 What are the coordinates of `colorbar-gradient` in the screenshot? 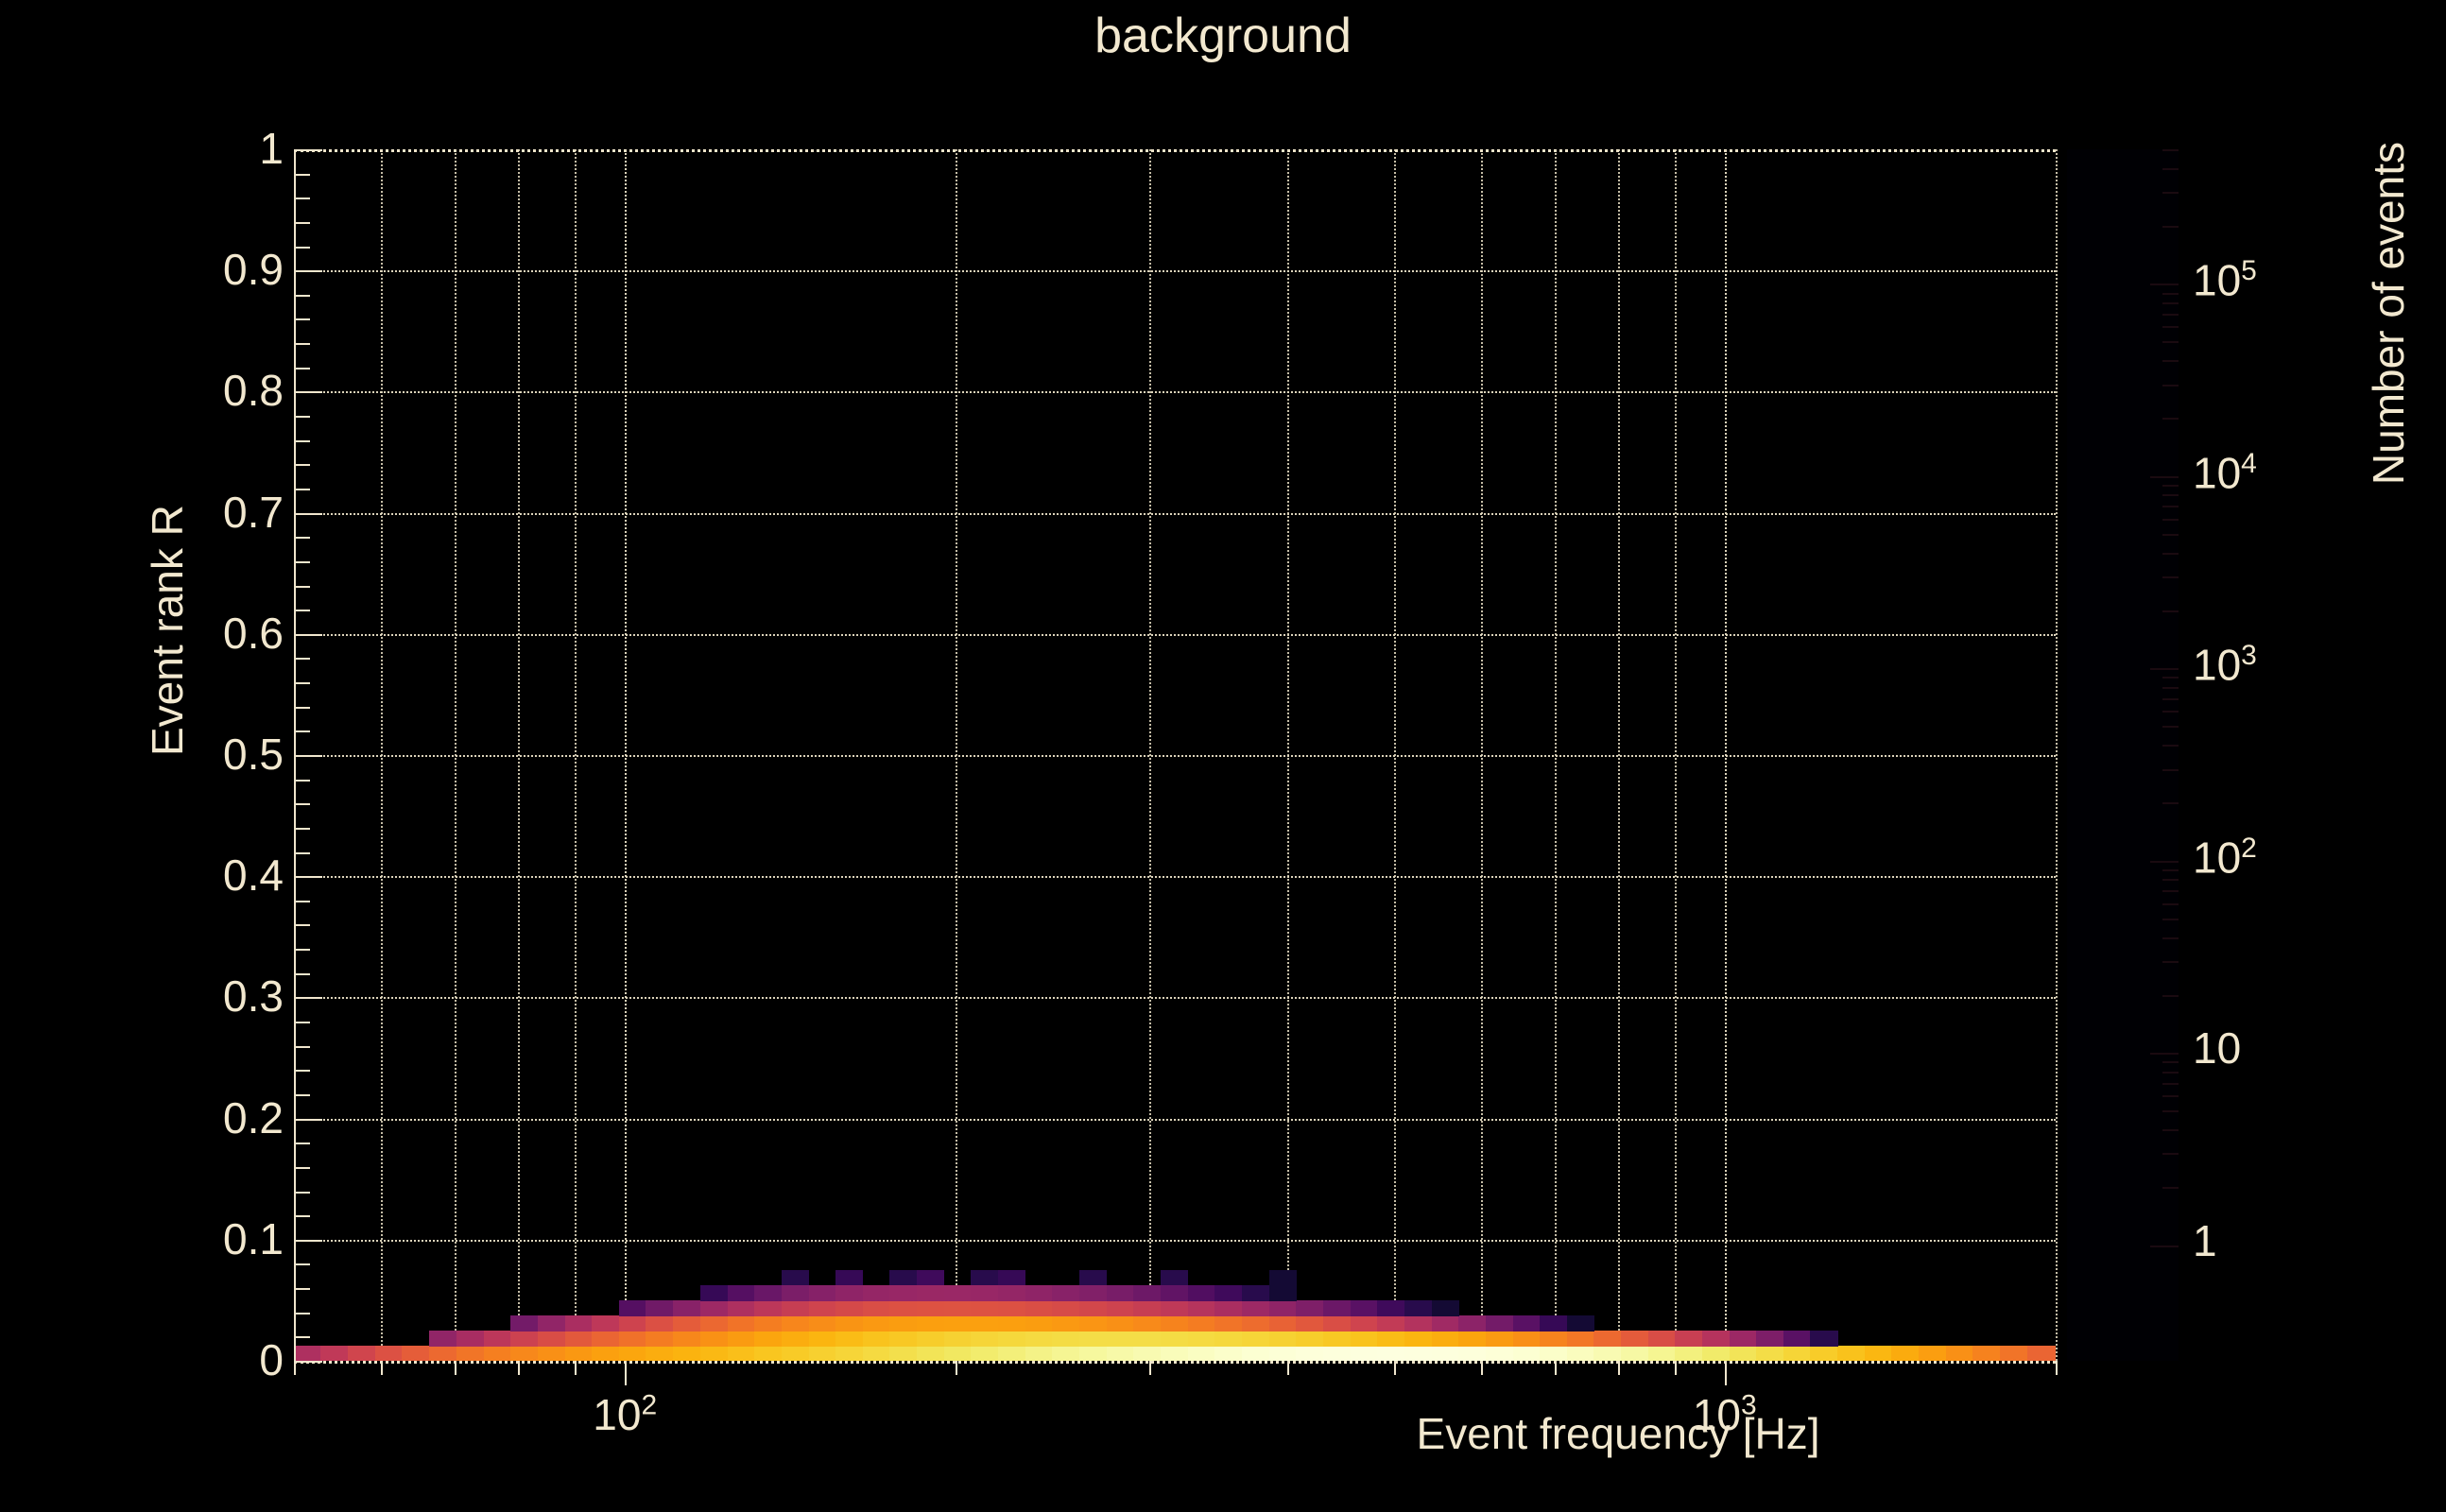 It's located at (2123, 755).